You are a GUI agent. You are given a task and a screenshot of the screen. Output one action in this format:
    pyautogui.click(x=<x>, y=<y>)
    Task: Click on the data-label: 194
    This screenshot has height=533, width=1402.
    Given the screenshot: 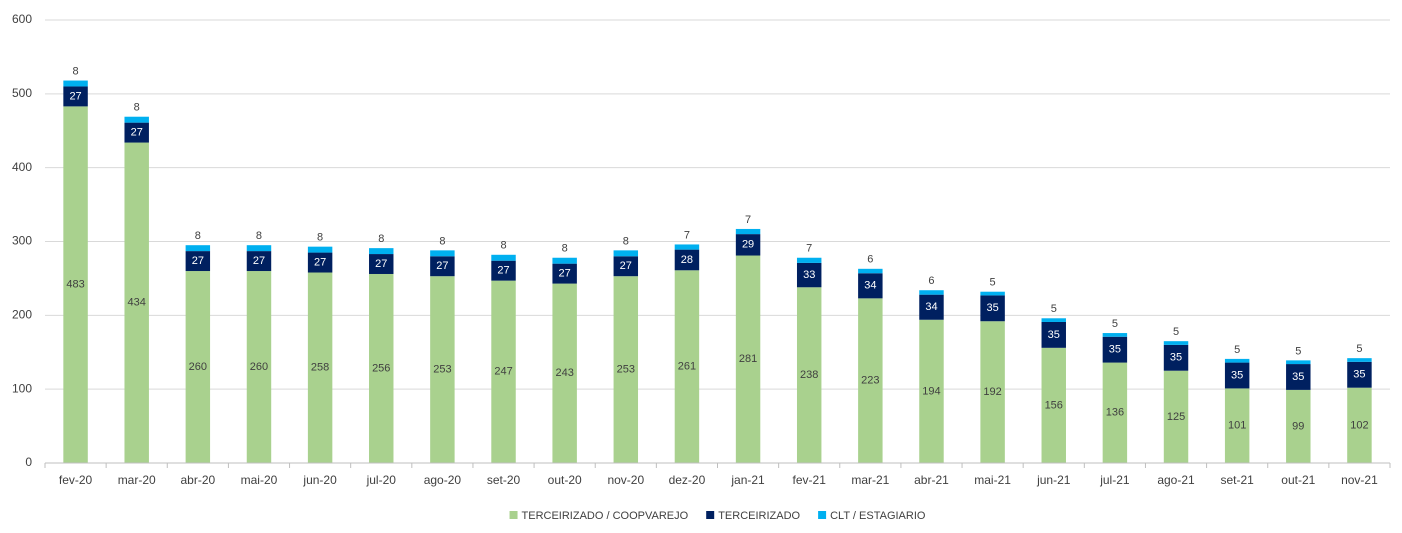 What is the action you would take?
    pyautogui.click(x=931, y=391)
    